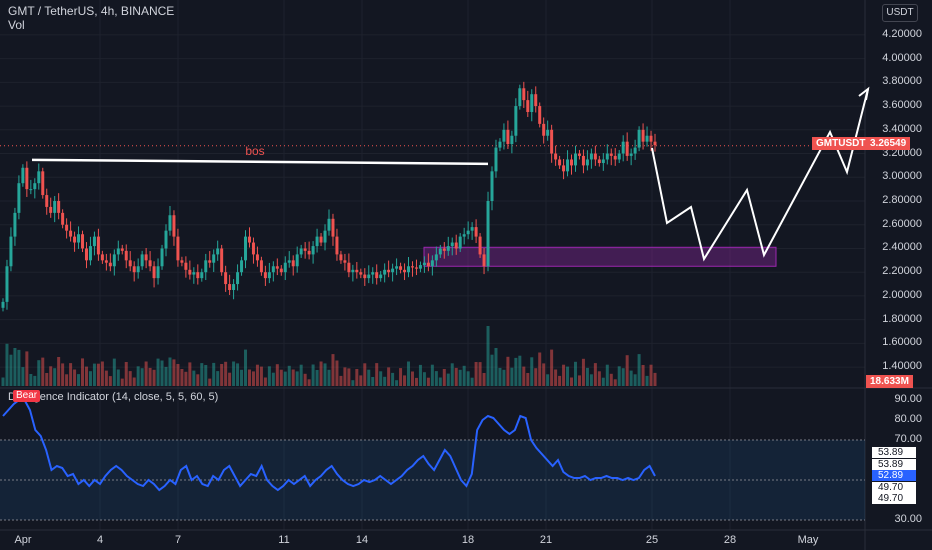 This screenshot has height=550, width=932. Describe the element at coordinates (908, 399) in the screenshot. I see `indicator-tick: 90.00` at that location.